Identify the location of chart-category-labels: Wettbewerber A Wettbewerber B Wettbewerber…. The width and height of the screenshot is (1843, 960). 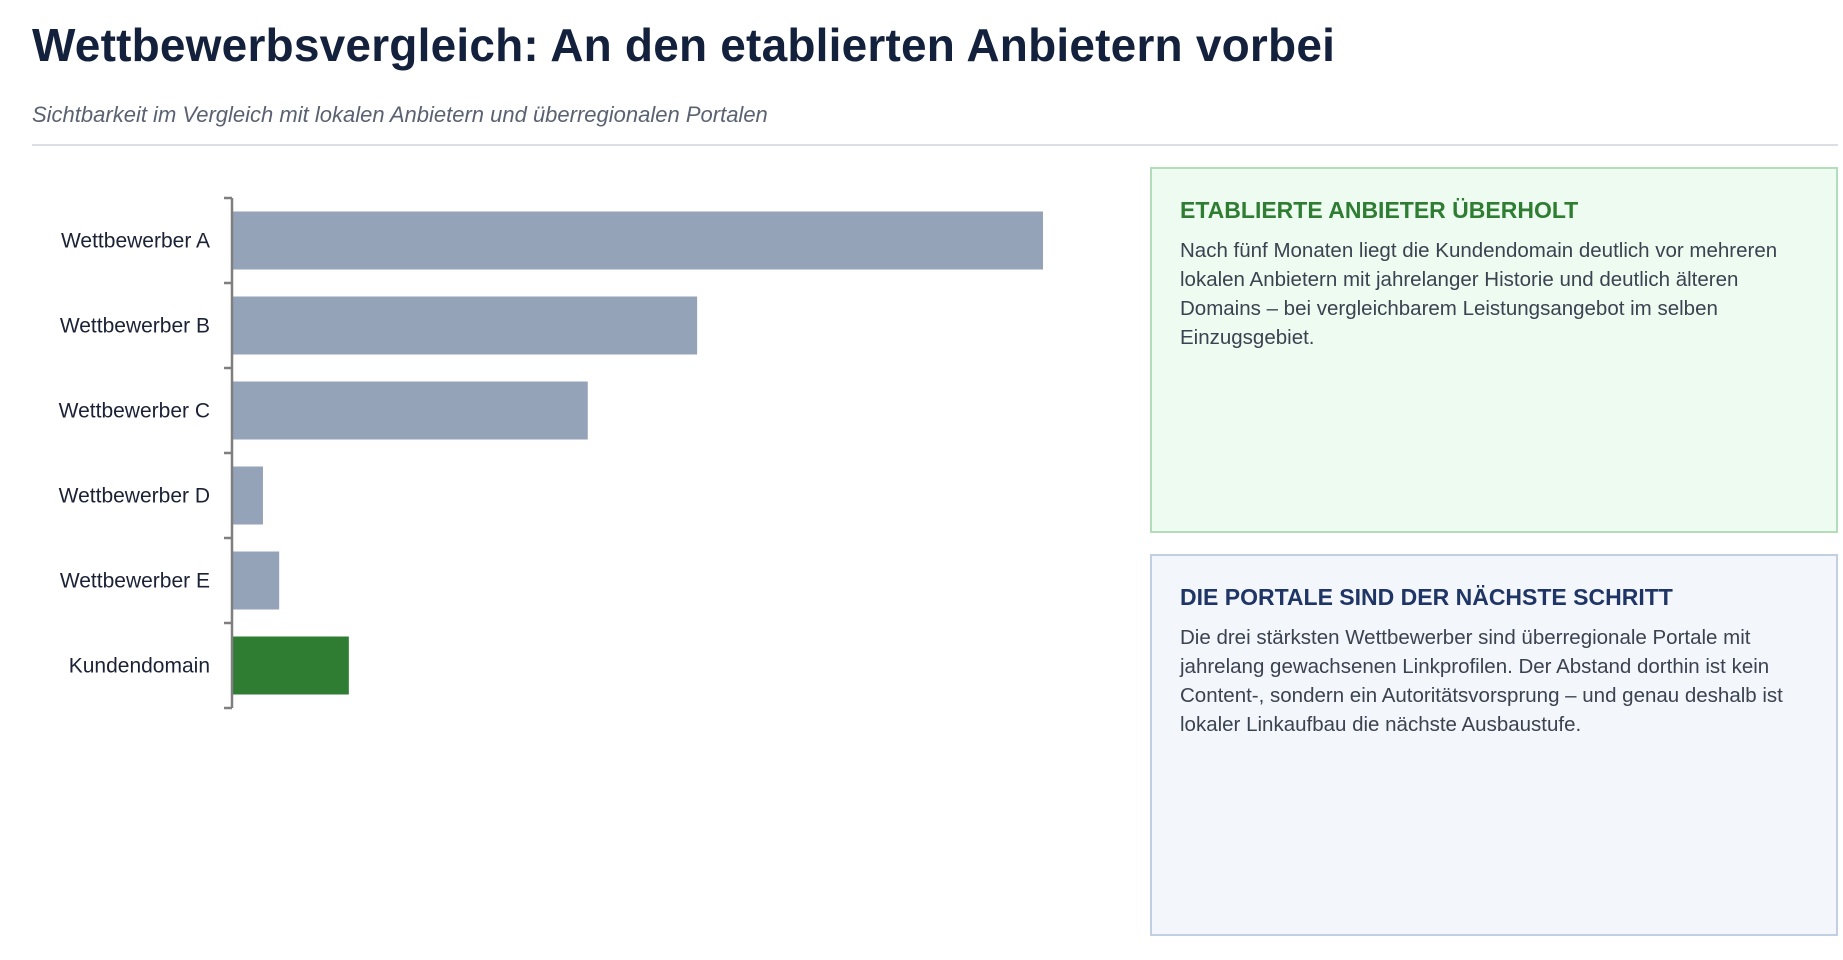
(134, 454).